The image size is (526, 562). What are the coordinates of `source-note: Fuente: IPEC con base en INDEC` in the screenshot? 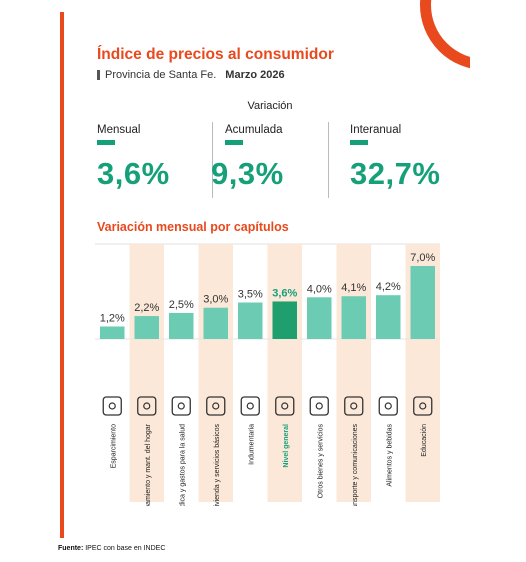 It's located at (111, 548).